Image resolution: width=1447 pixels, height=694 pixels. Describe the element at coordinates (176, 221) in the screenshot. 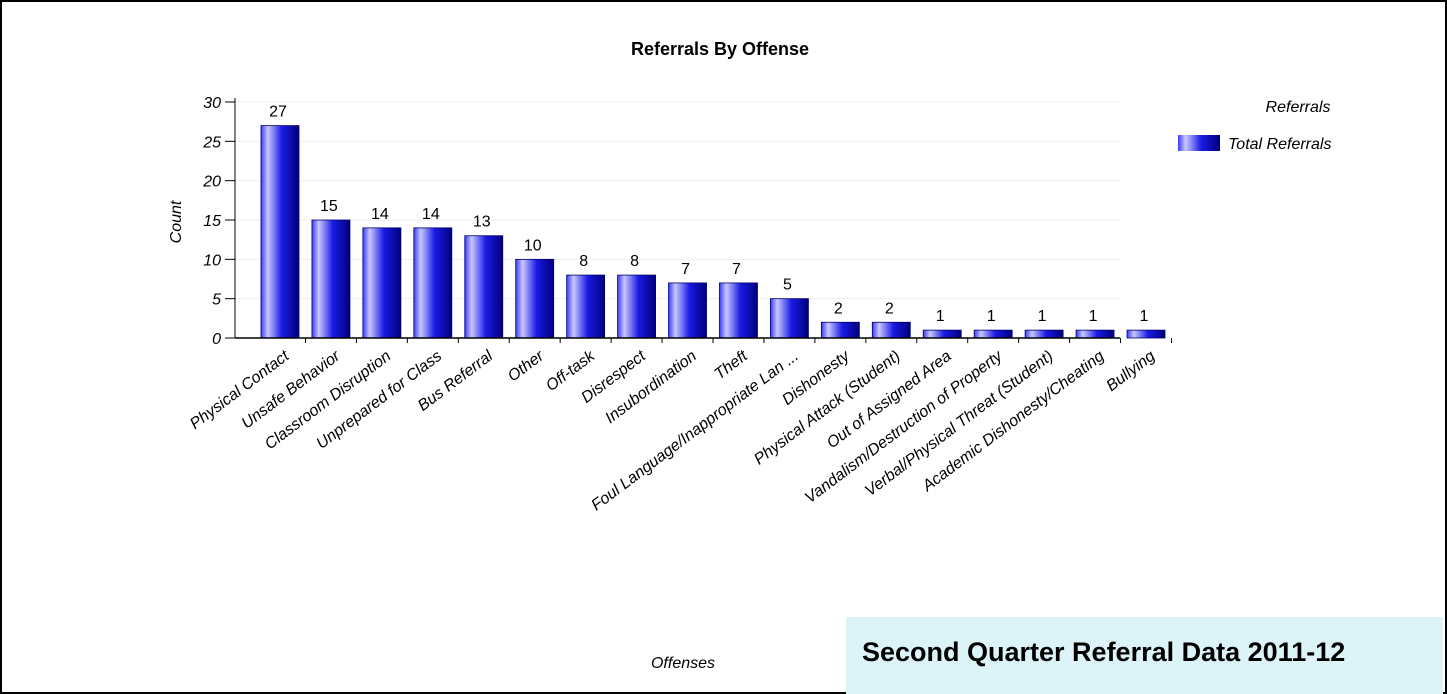

I see `y-axis-label: Count` at that location.